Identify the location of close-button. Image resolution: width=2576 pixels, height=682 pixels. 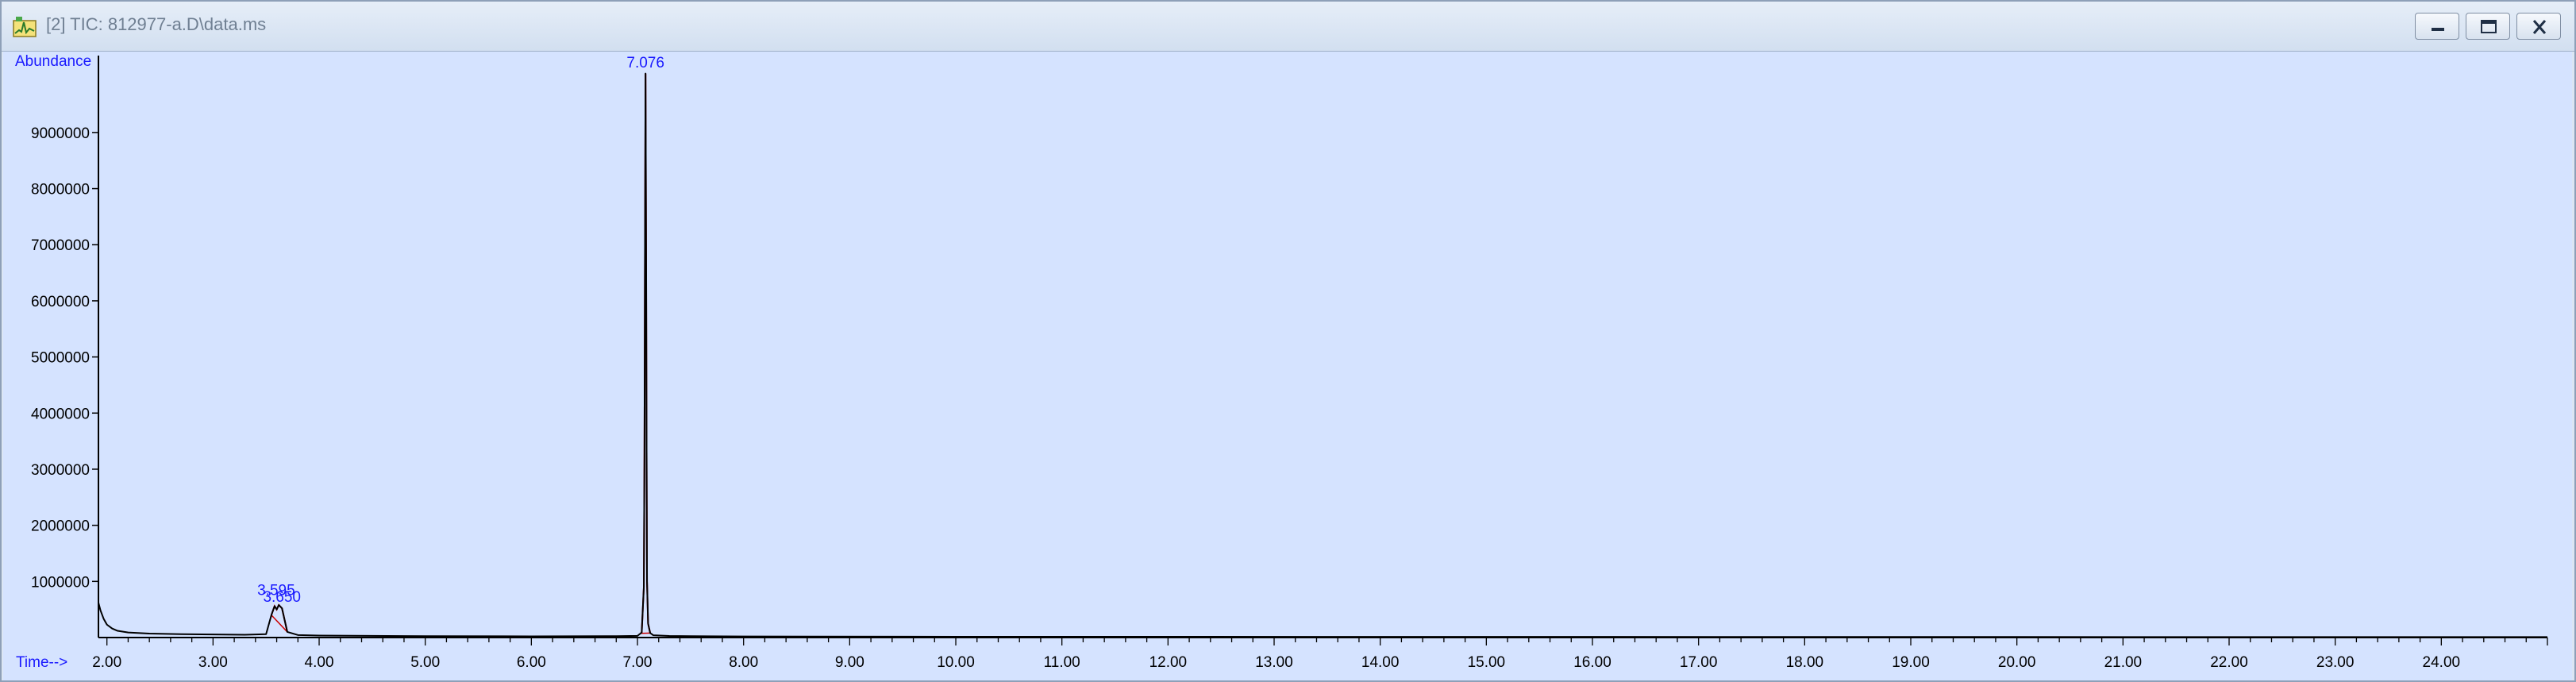
(2538, 26).